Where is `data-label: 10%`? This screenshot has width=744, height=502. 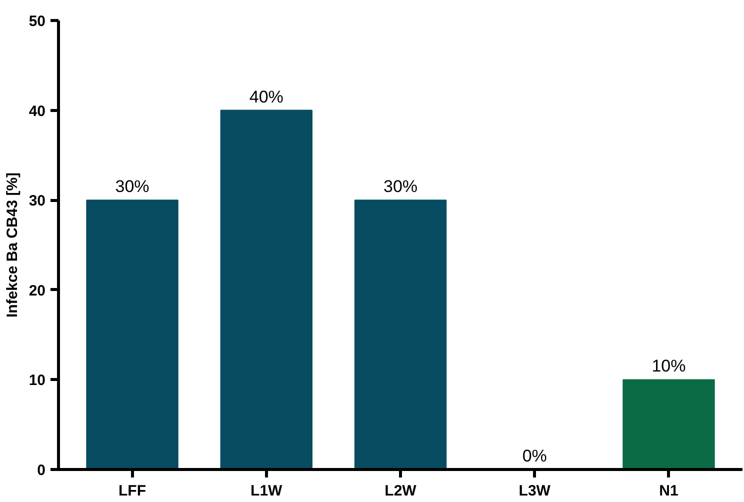
data-label: 10% is located at coordinates (669, 366).